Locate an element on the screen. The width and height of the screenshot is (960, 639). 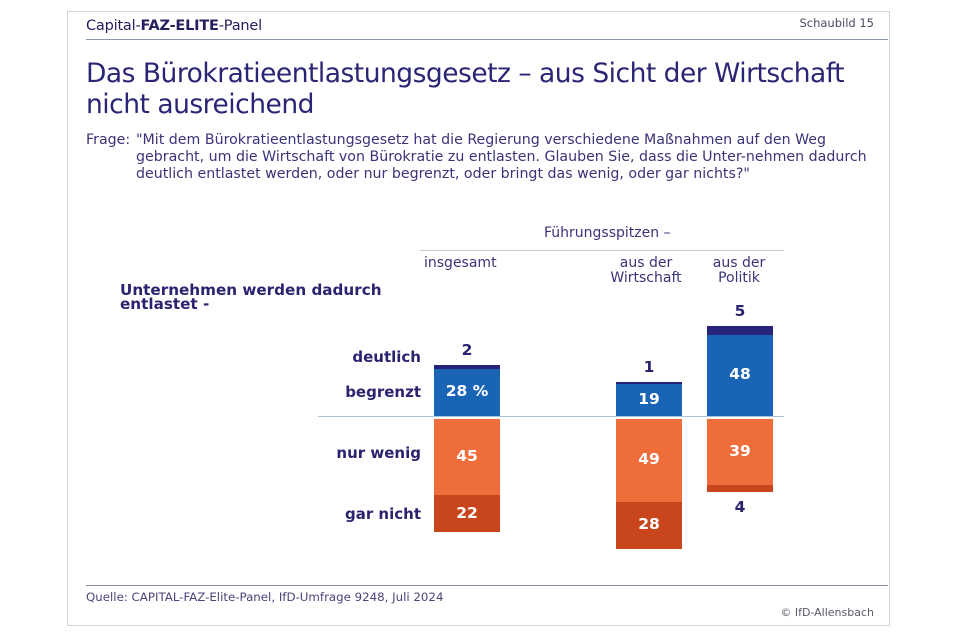
footer-divider is located at coordinates (487, 585).